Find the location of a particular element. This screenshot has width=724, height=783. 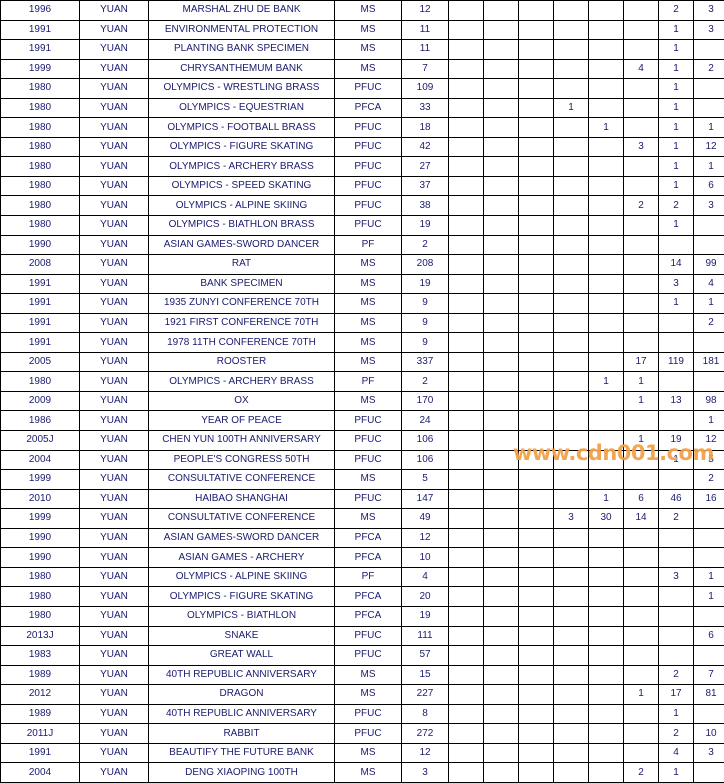

cell-total: 12 is located at coordinates (425, 538).